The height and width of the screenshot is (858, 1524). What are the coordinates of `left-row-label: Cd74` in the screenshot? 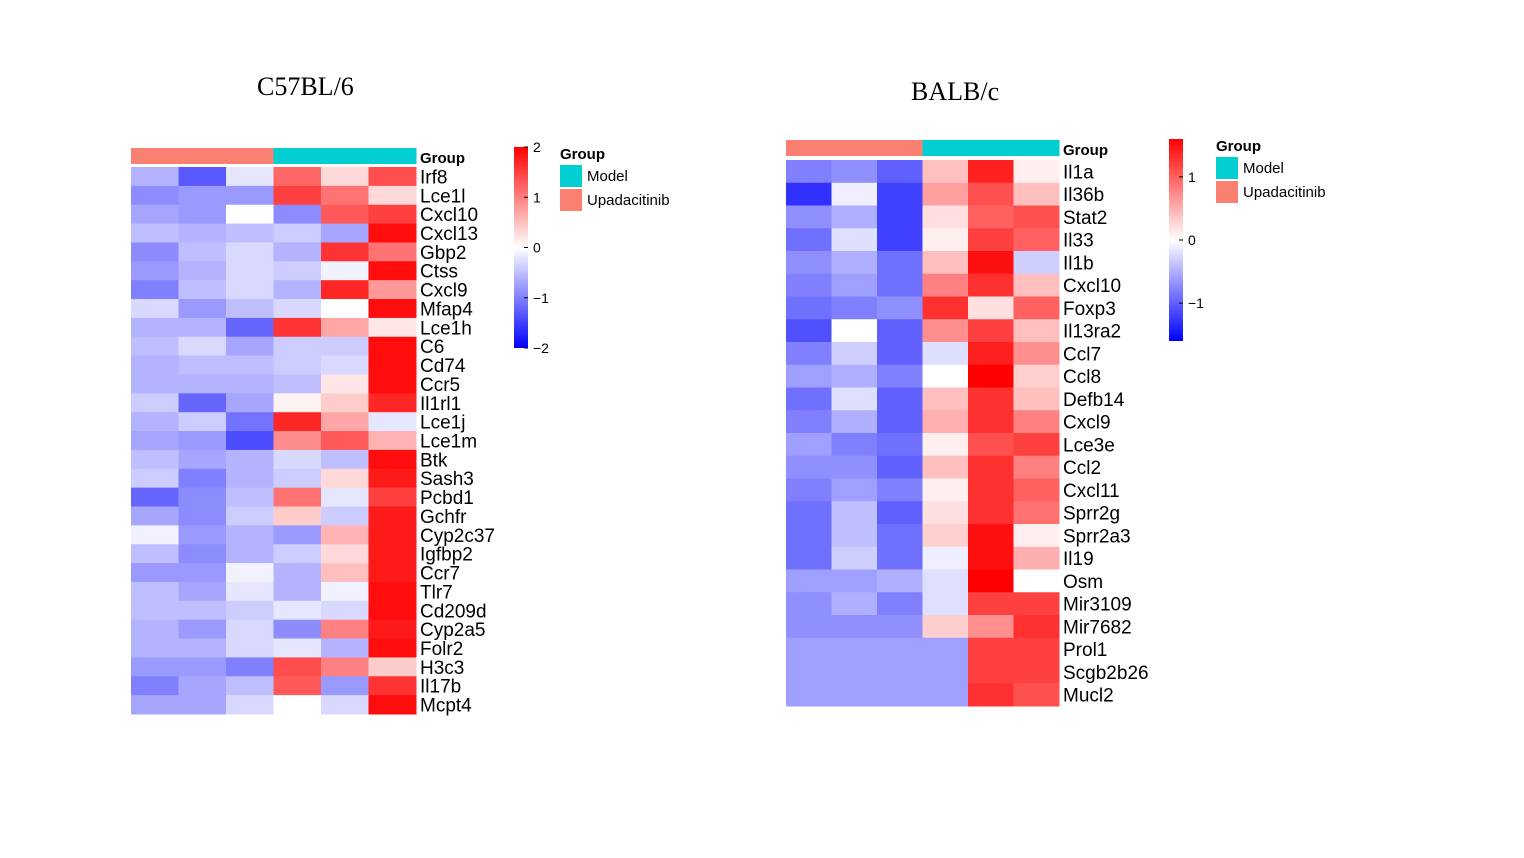 It's located at (443, 366).